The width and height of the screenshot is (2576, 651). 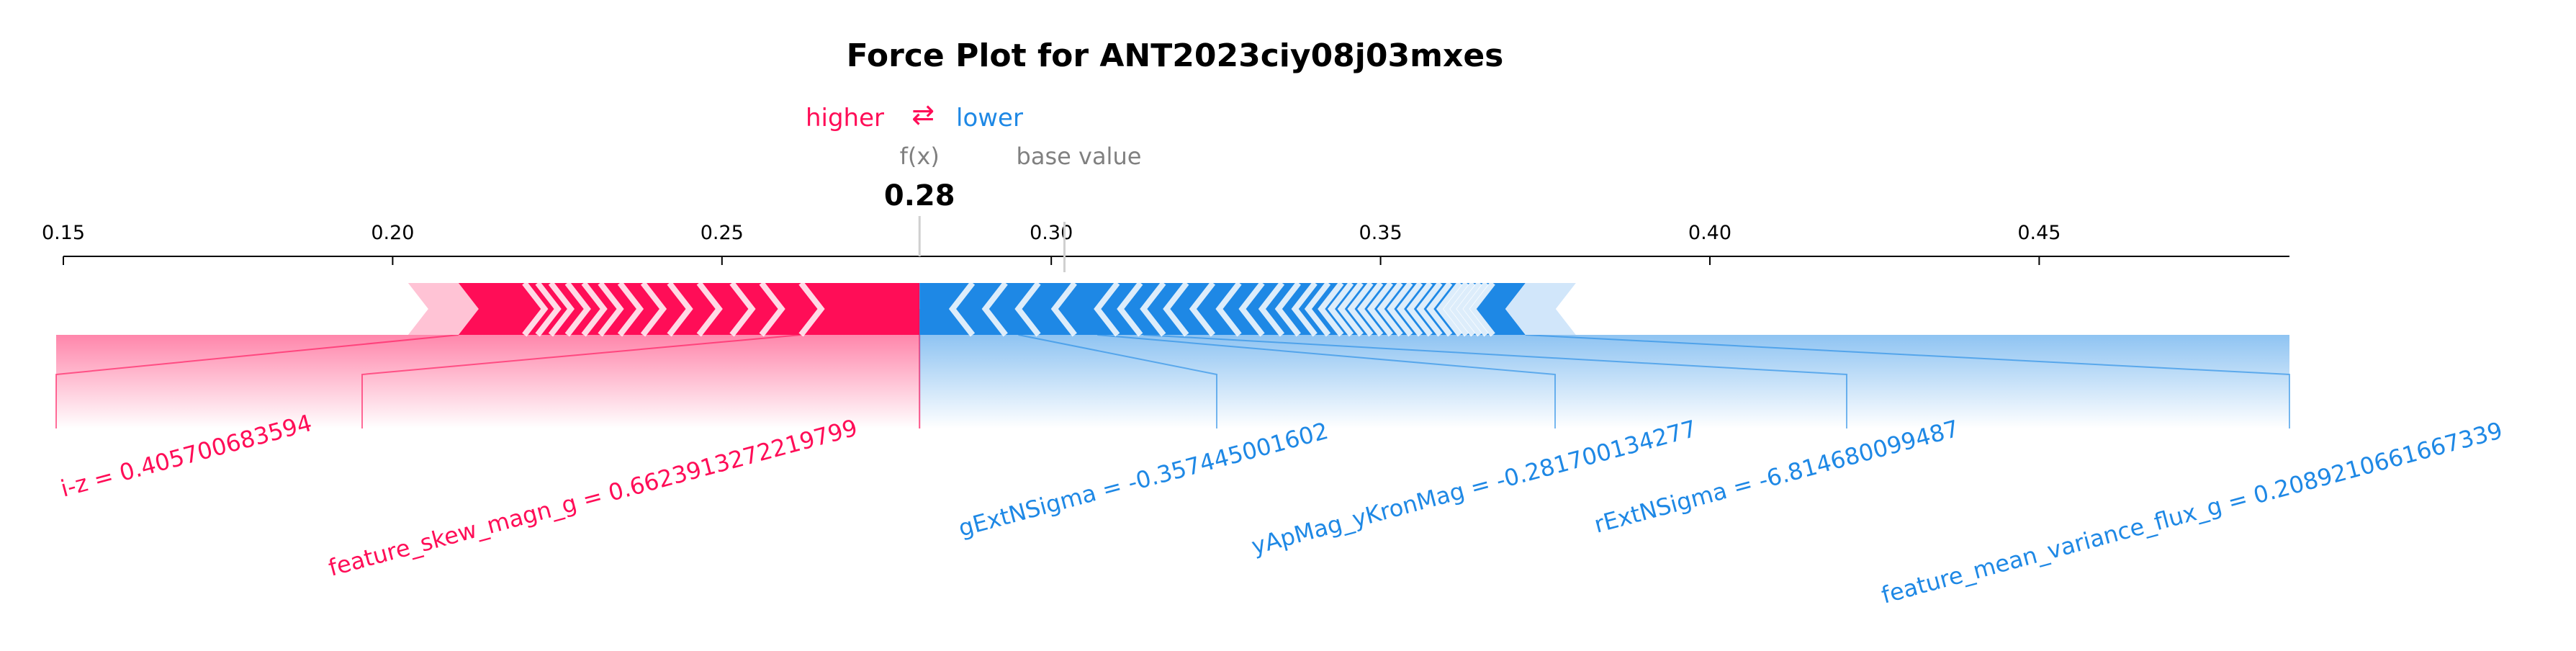 I want to click on chart-title: Force Plot for ANT2023ciy08j03mxes, so click(x=1175, y=55).